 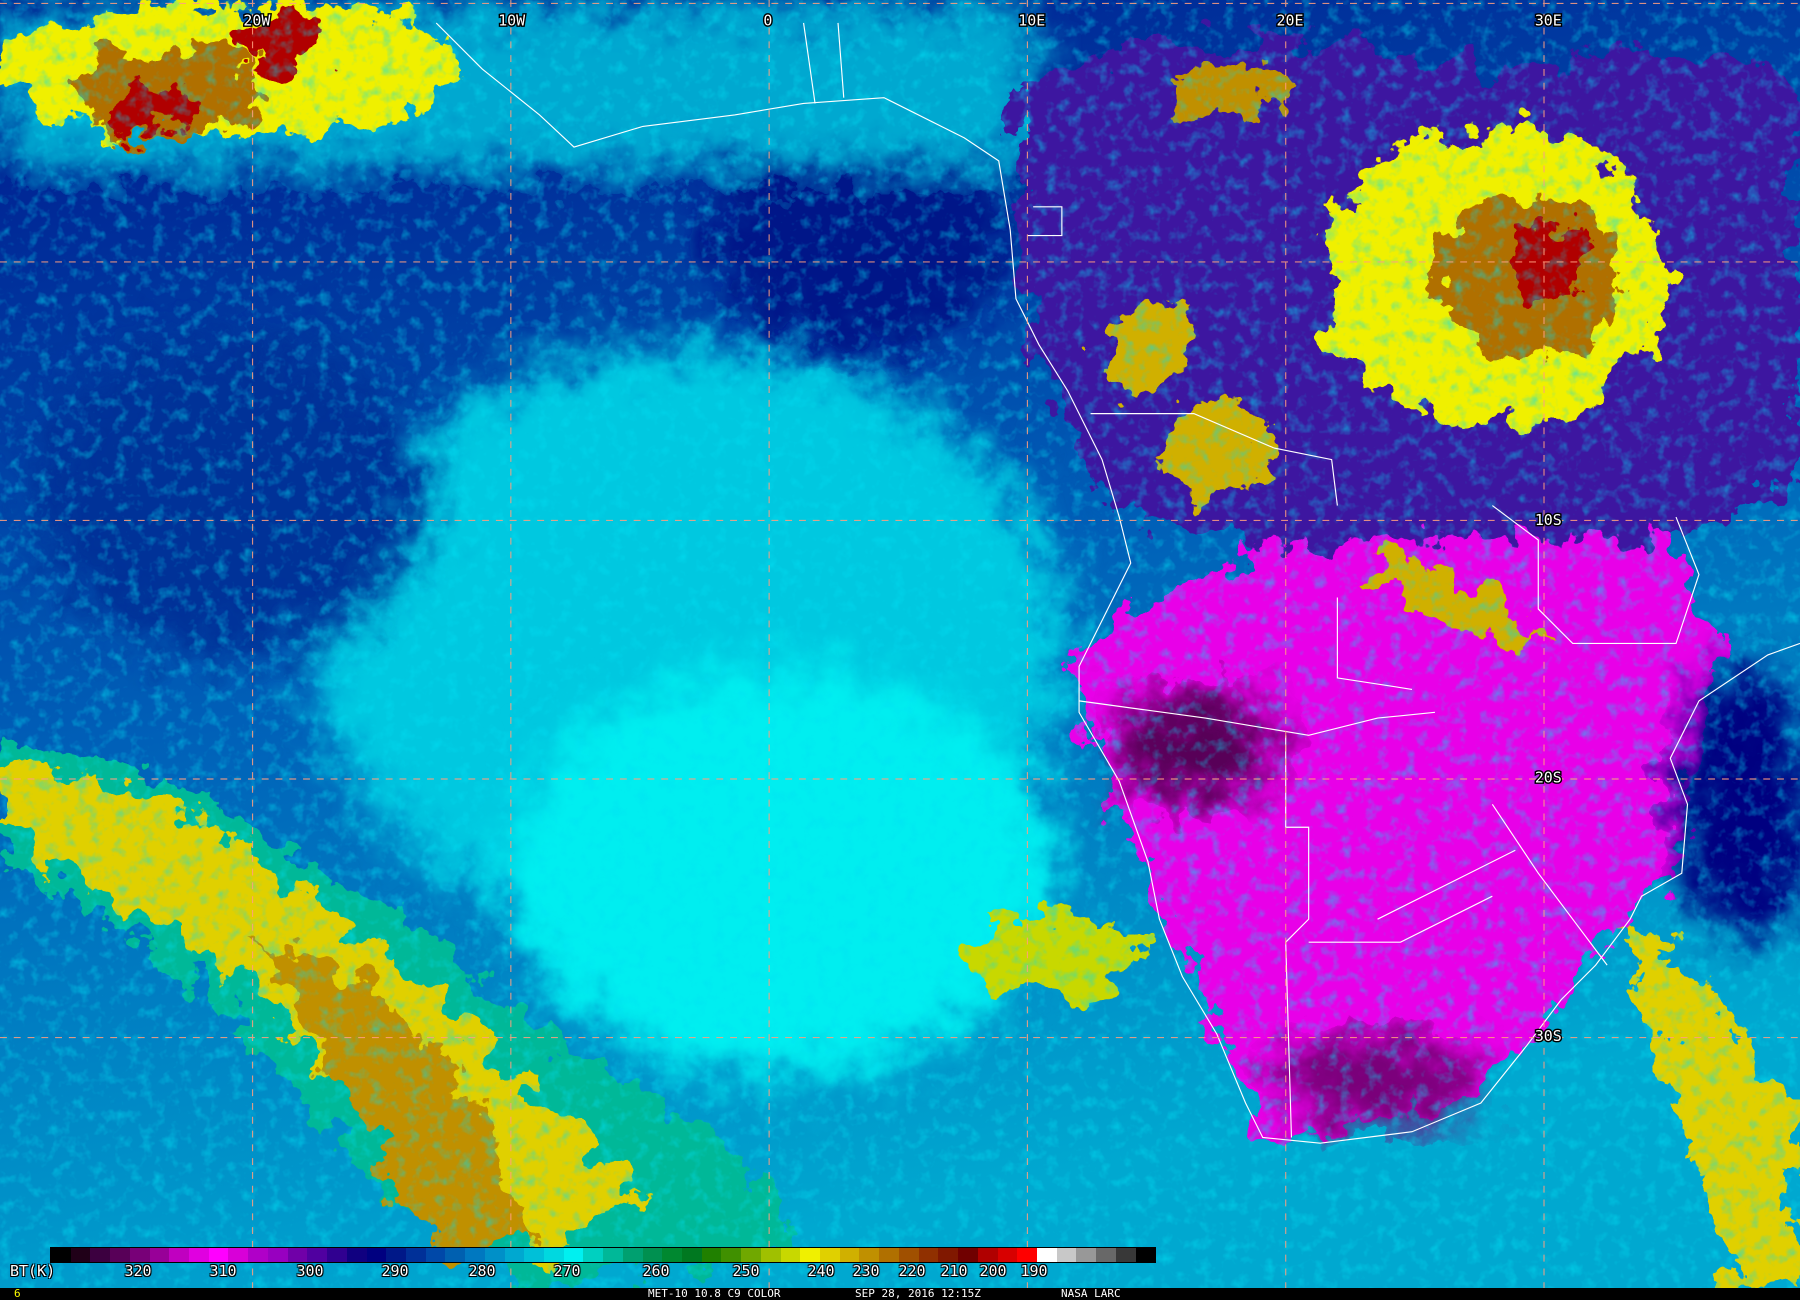 I want to click on lon-label: 30E, so click(x=1548, y=20).